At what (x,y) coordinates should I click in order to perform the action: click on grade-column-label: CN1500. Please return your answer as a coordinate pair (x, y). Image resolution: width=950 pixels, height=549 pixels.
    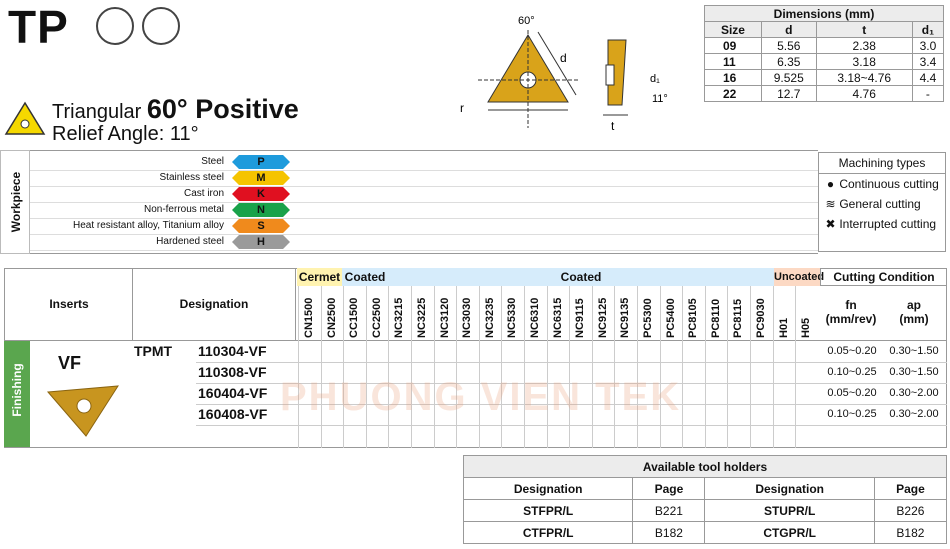
    Looking at the image, I should click on (309, 317).